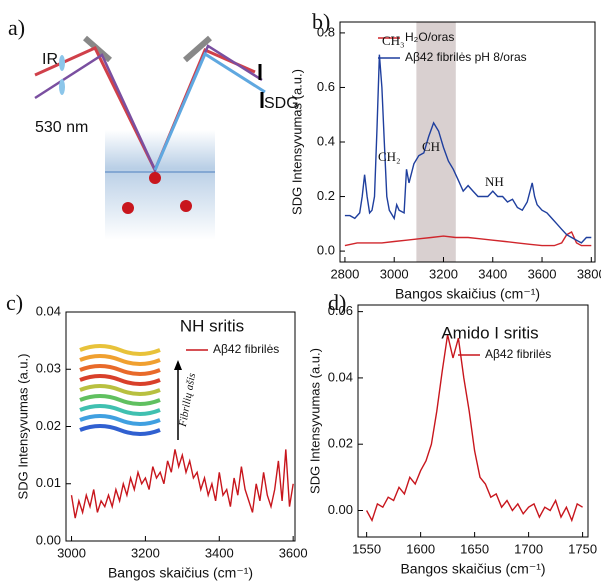 The image size is (601, 588). I want to click on y-tick-label: 0.03, so click(48, 368).